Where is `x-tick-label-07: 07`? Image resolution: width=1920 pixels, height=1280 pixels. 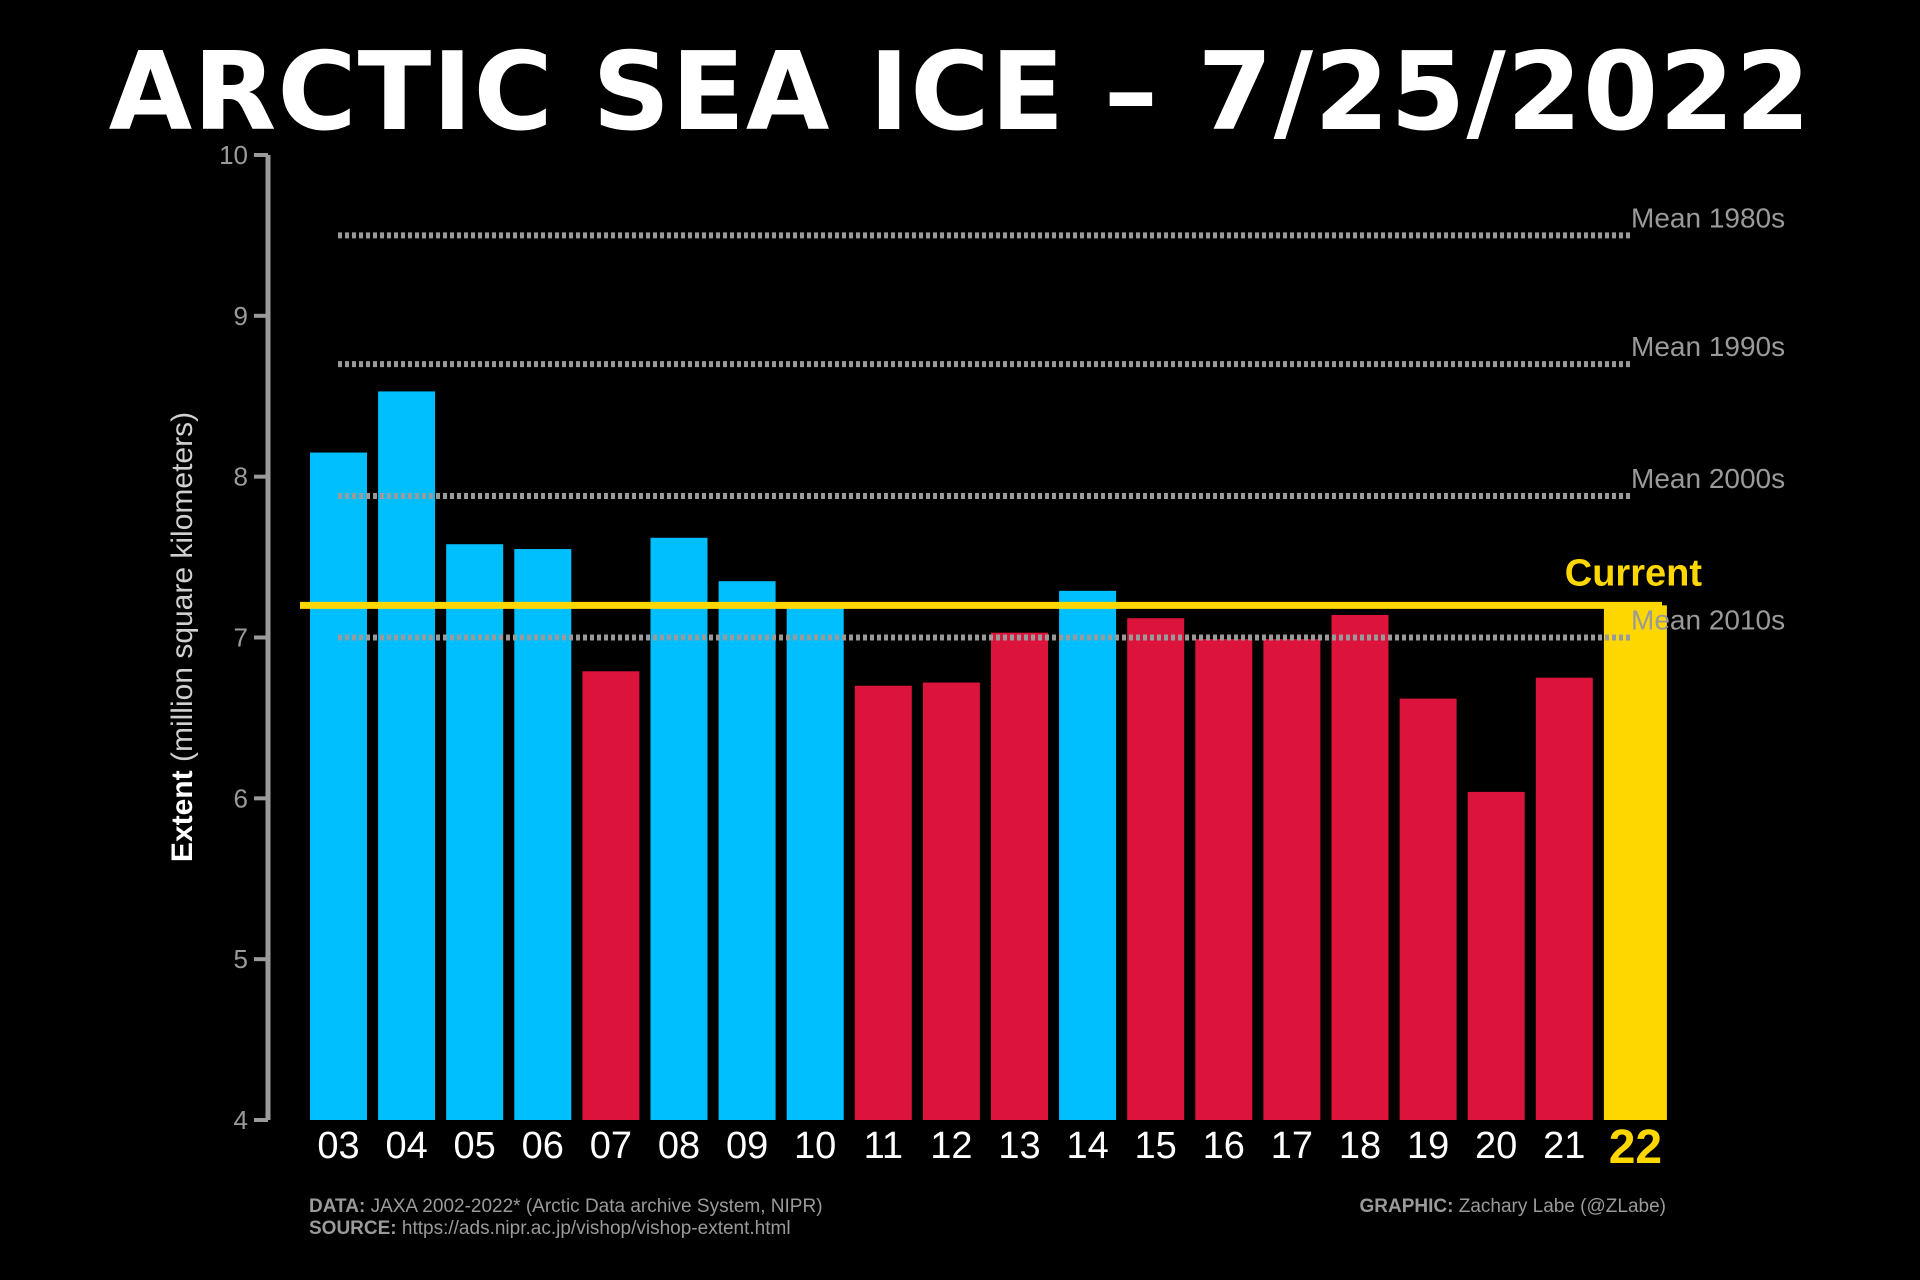 x-tick-label-07: 07 is located at coordinates (611, 1146).